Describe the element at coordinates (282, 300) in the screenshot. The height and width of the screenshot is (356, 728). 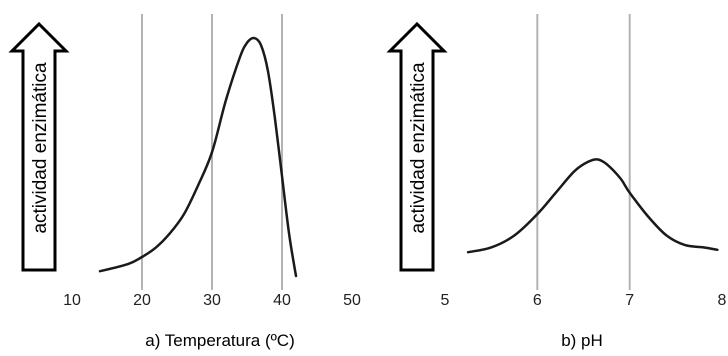
I see `x-tick-label: 40` at that location.